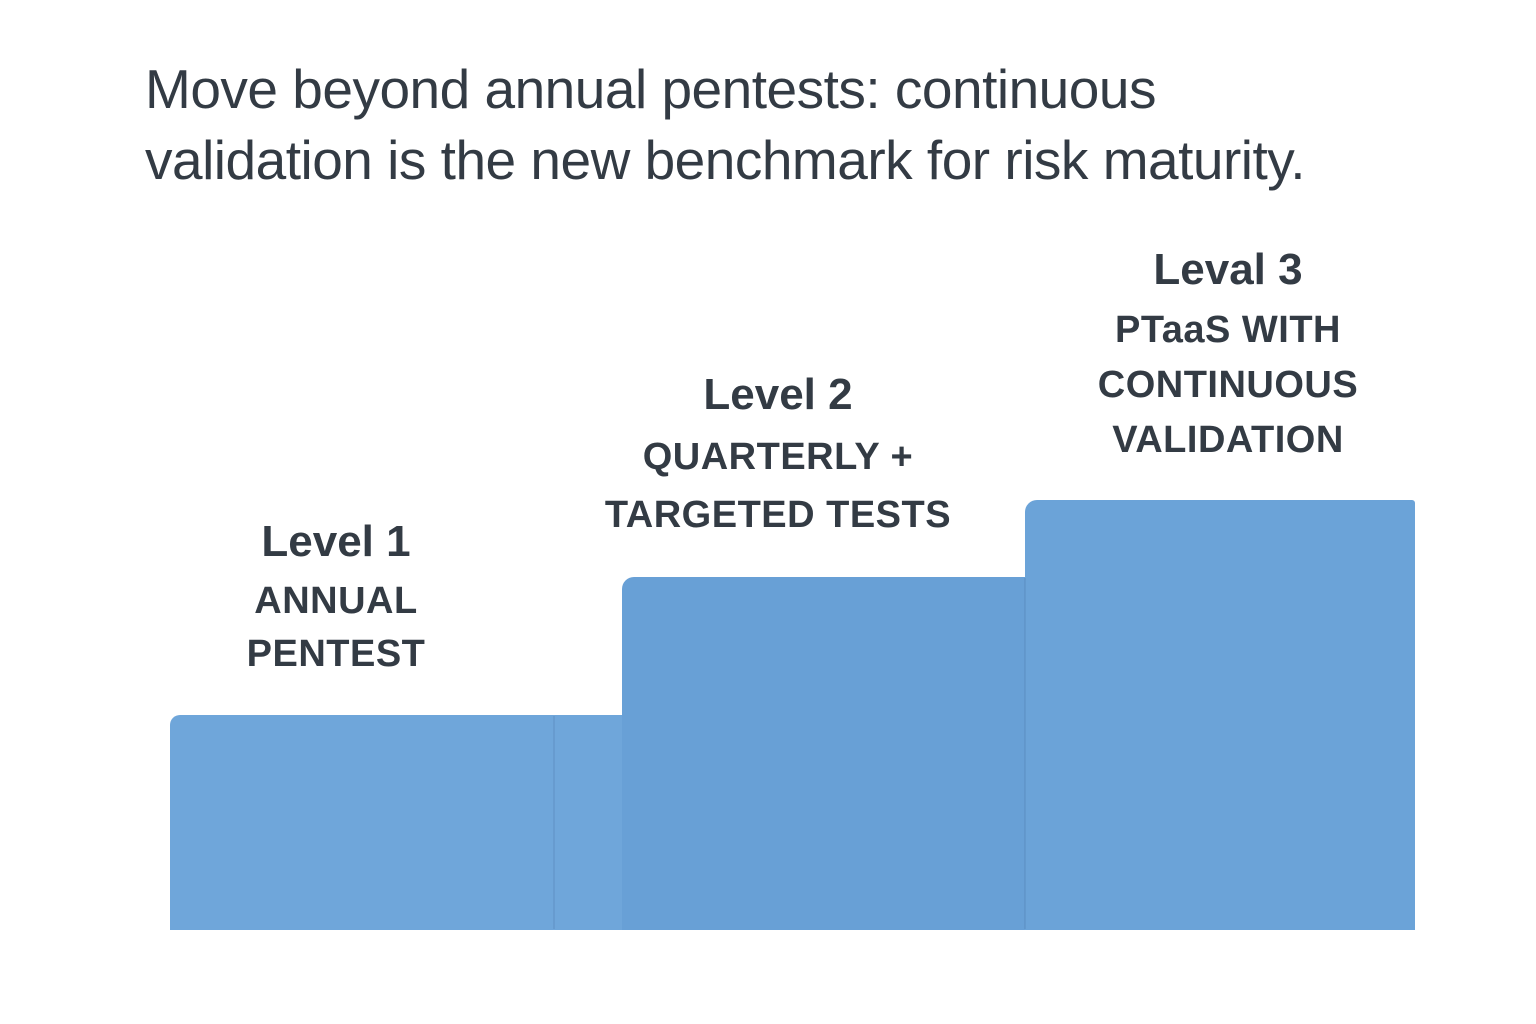 This screenshot has width=1536, height=1024. I want to click on level-3-description-line: CONTINUOUS, so click(1228, 385).